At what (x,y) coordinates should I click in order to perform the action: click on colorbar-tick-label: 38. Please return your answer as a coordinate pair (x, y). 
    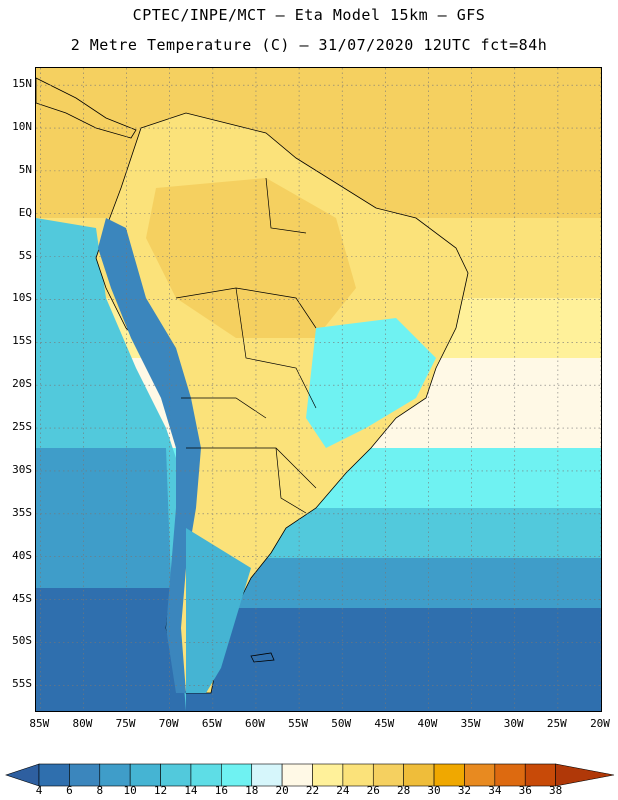
    Looking at the image, I should click on (555, 790).